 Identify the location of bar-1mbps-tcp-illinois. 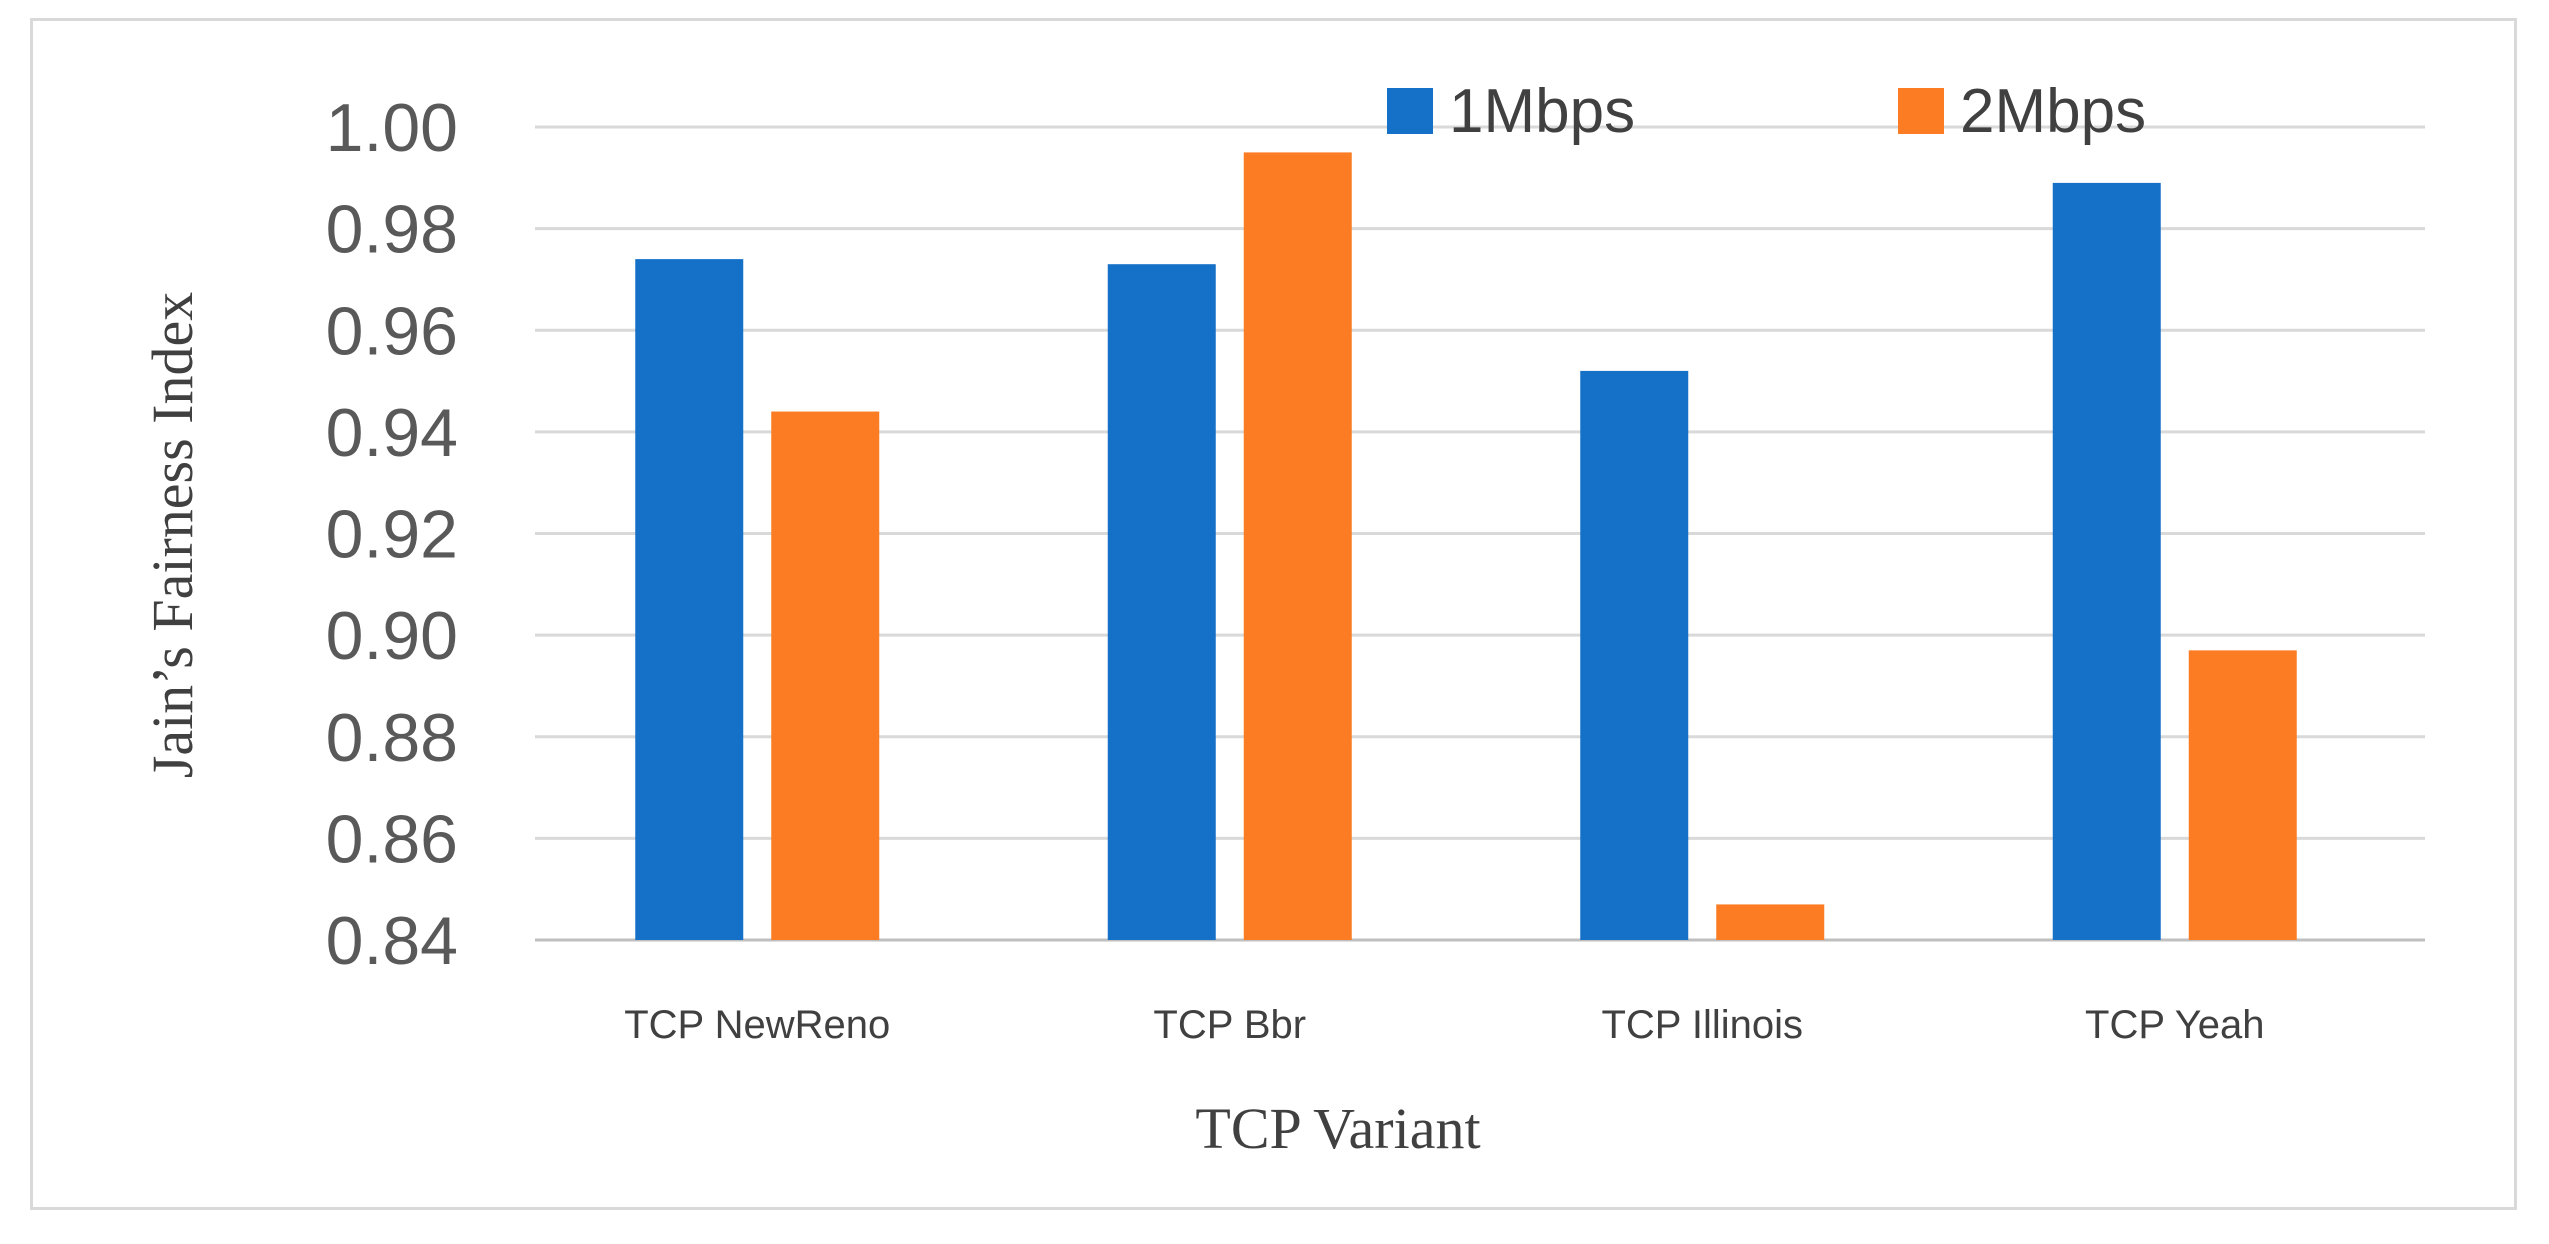
(1634, 655).